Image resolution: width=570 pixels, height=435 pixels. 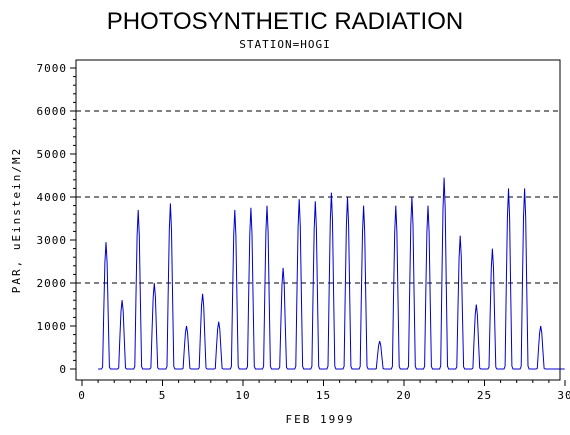 What do you see at coordinates (284, 44) in the screenshot?
I see `chart-subtitle: STATION=HOGI` at bounding box center [284, 44].